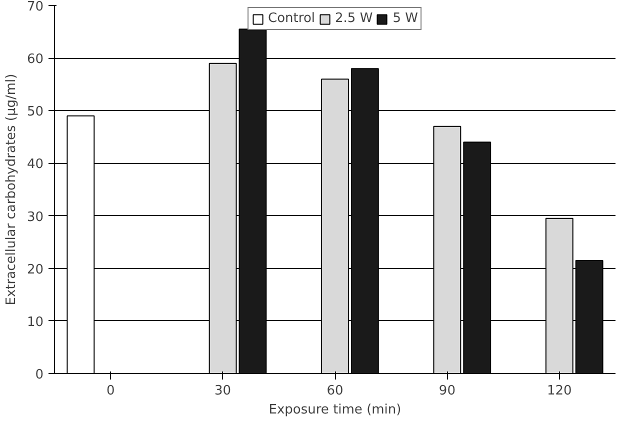 This screenshot has width=632, height=430. Describe the element at coordinates (110, 391) in the screenshot. I see `x-tick-label: 0` at that location.